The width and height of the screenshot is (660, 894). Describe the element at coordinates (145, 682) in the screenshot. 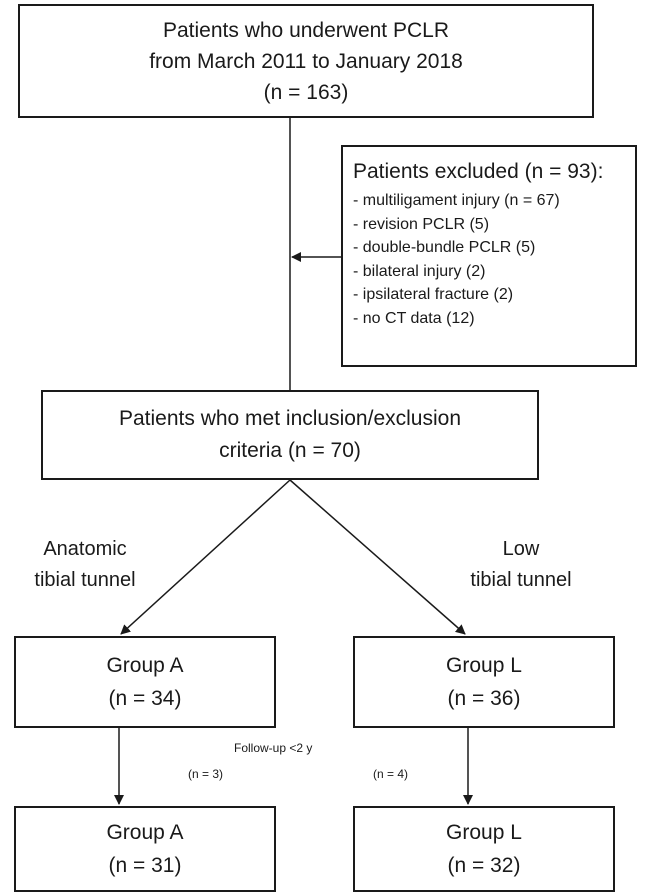

I see `group-a-initial-box: Group A (n = 34)` at that location.